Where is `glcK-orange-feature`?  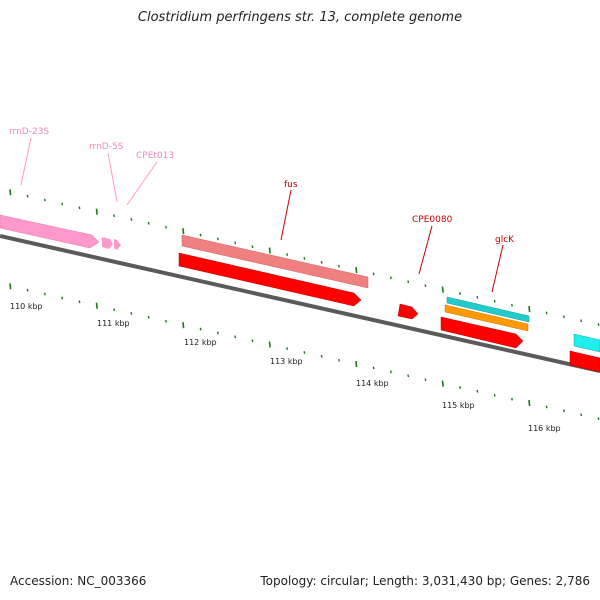 glcK-orange-feature is located at coordinates (486, 318).